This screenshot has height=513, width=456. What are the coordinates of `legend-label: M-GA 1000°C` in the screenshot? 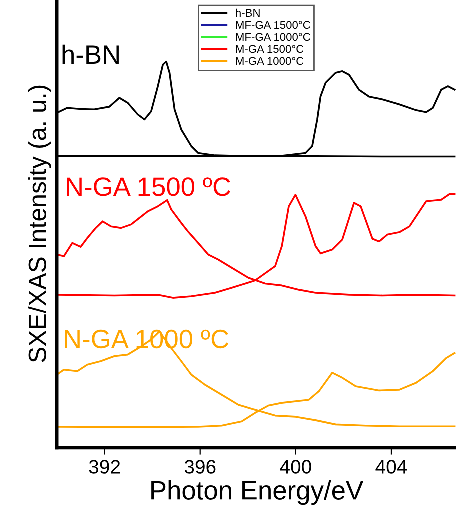 It's located at (270, 61).